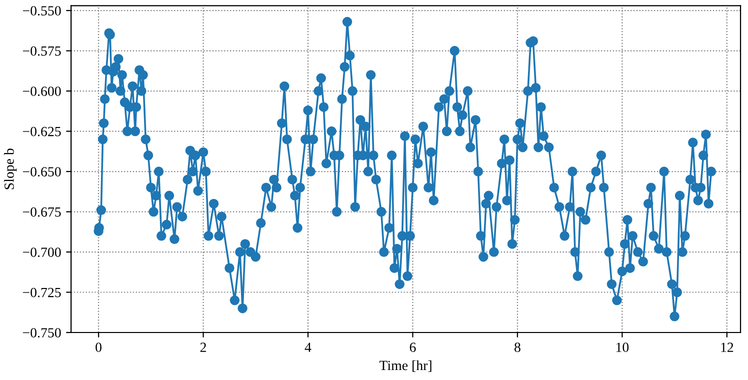 This screenshot has width=748, height=380. I want to click on y-tick-label: −0.725, so click(41, 293).